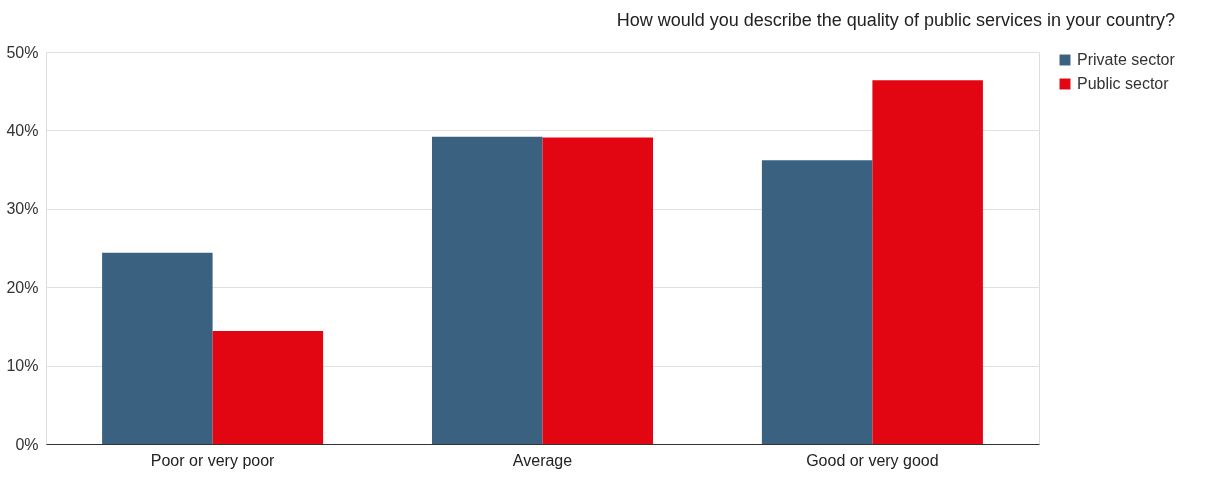 This screenshot has height=479, width=1227. I want to click on chart-title: How would you describe the quality of public services in your country?, so click(895, 20).